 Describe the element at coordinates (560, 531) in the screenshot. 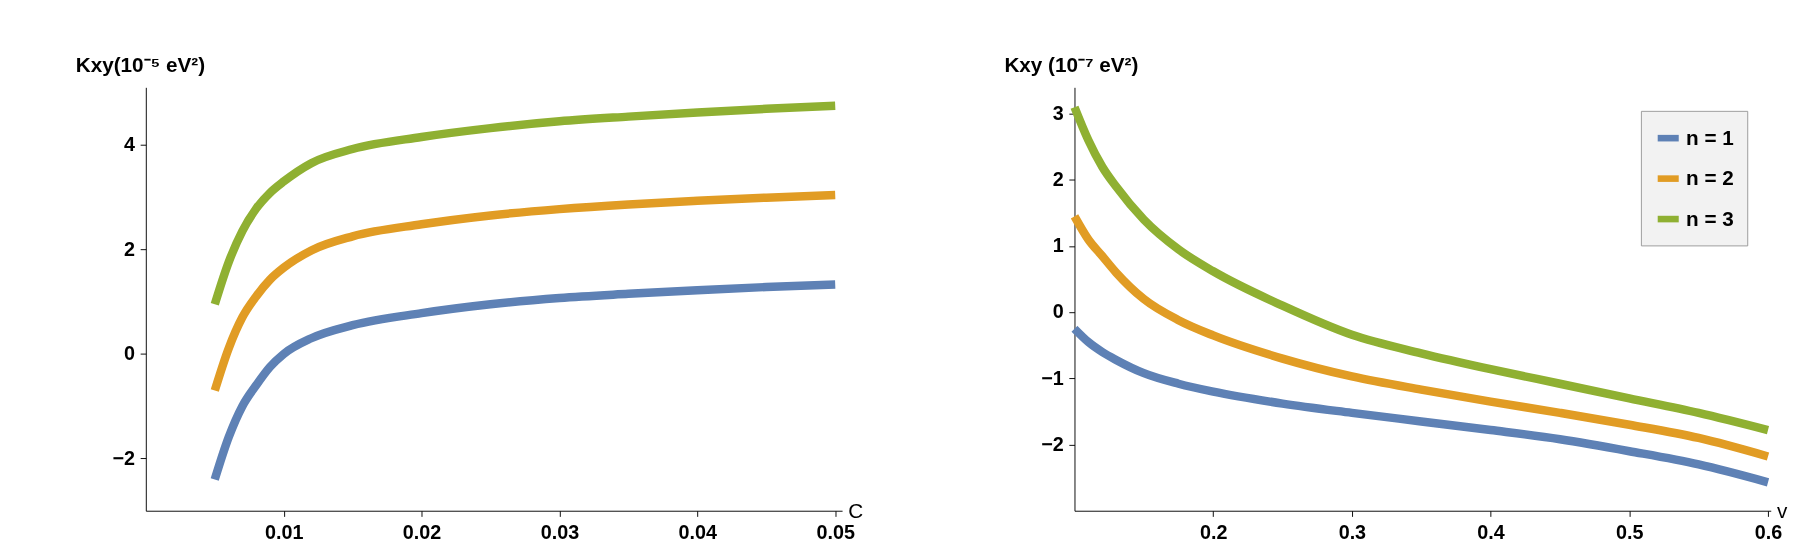

I see `x-tick-label: 0.03` at that location.